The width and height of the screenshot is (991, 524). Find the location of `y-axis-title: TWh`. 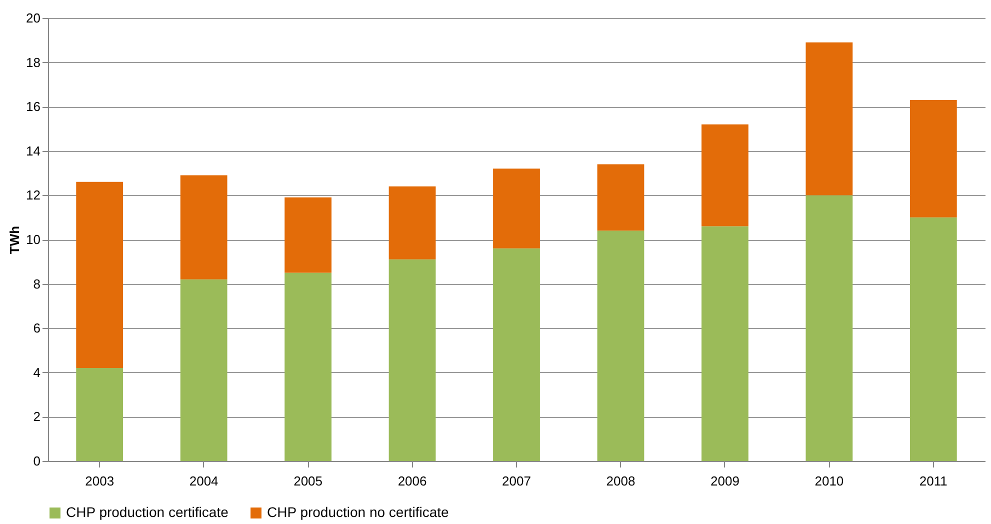

y-axis-title: TWh is located at coordinates (14, 240).